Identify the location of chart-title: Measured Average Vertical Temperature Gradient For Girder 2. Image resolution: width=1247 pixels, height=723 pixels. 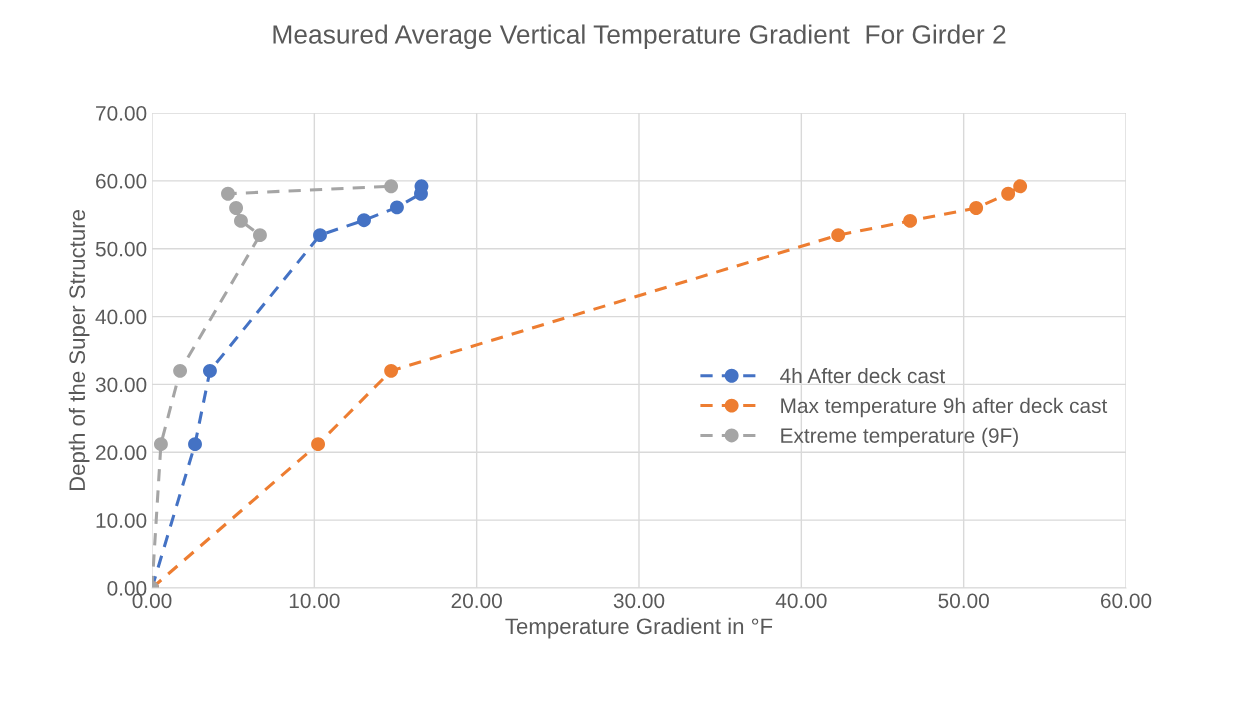
(639, 37).